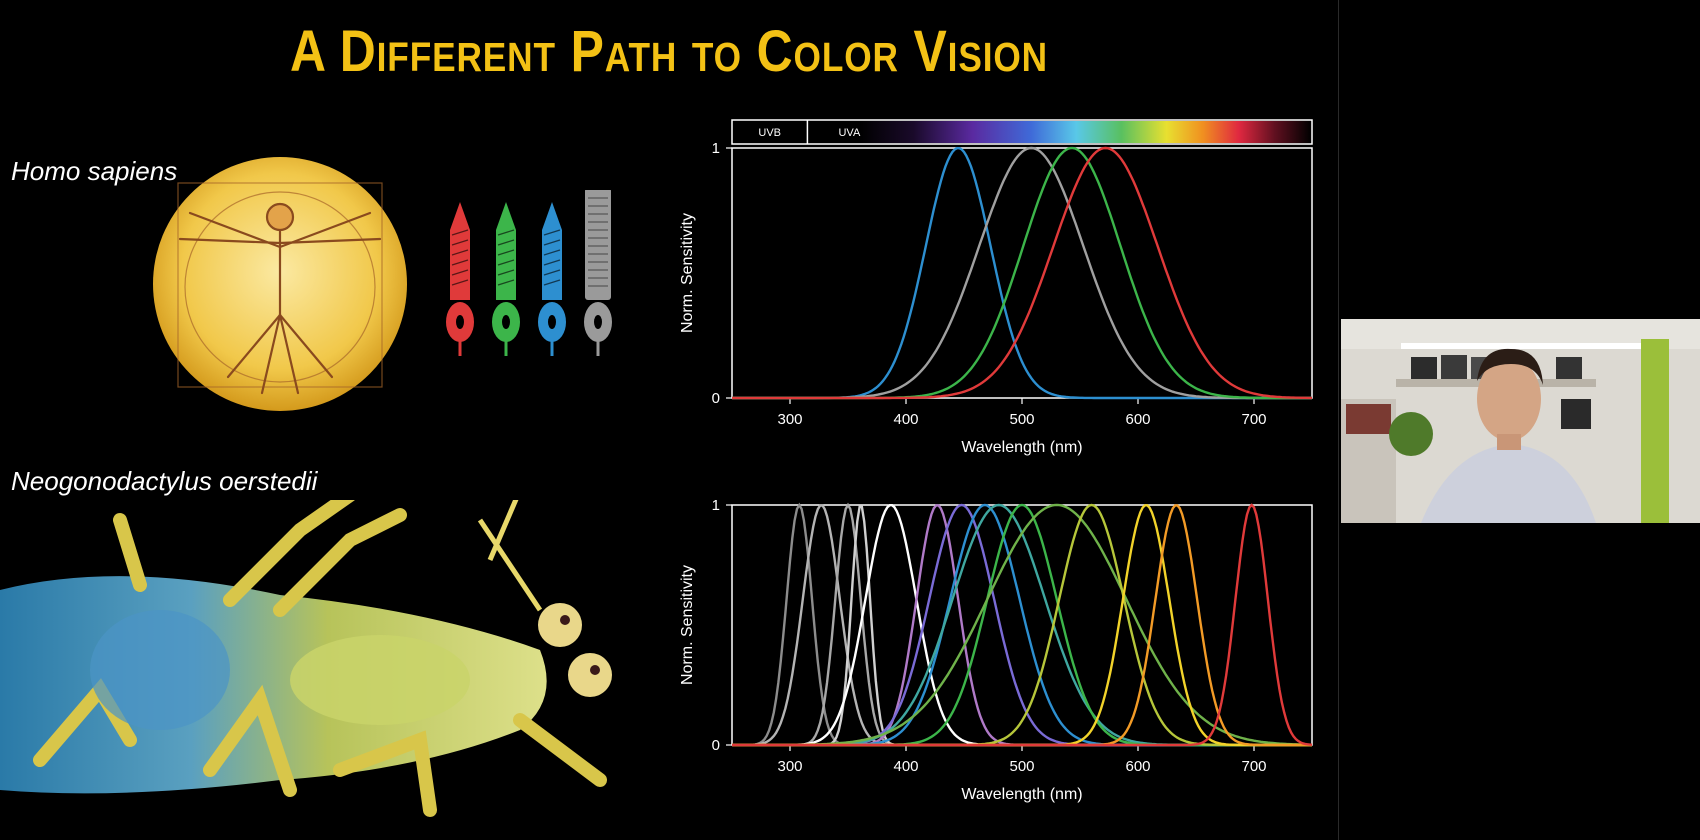  I want to click on green-cone-icon, so click(506, 279).